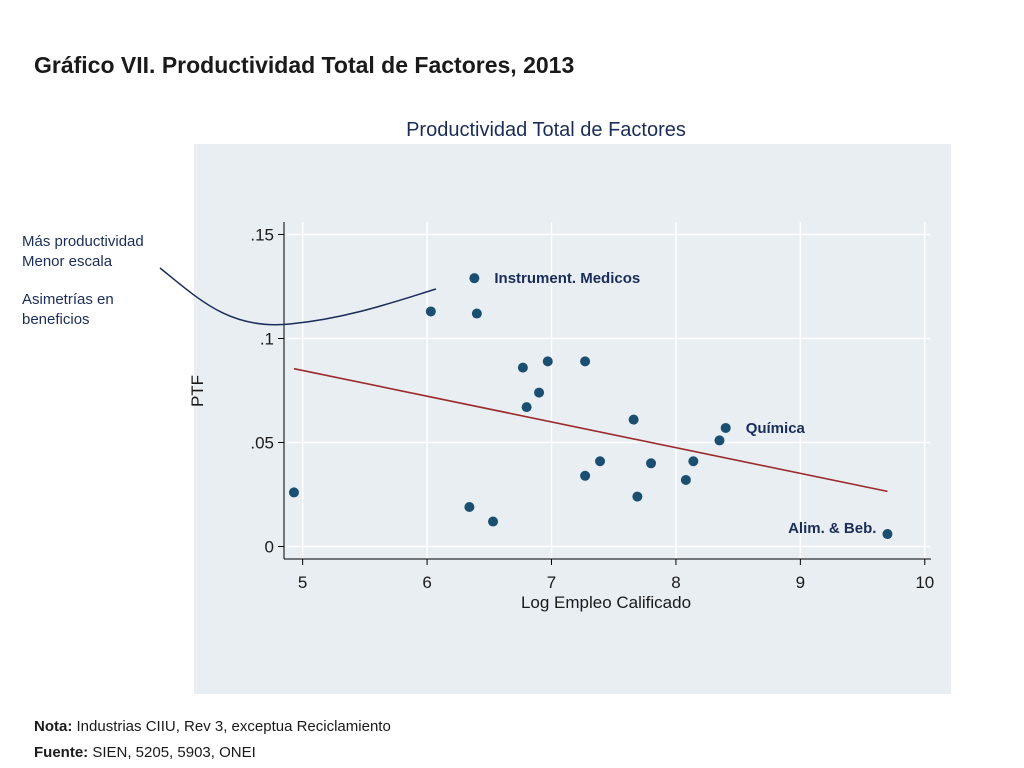  Describe the element at coordinates (53, 726) in the screenshot. I see `note-label: Nota:` at that location.